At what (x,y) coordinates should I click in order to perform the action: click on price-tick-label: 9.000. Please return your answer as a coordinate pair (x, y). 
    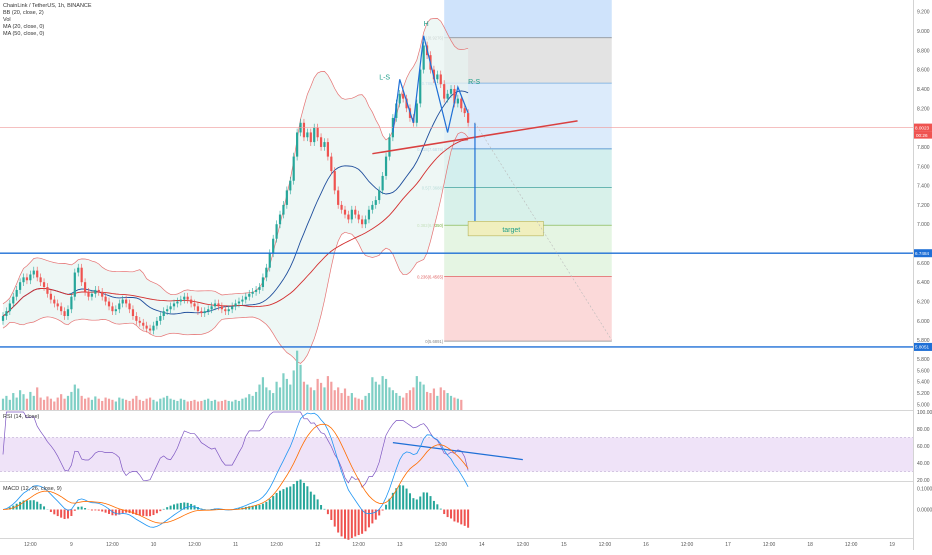
    Looking at the image, I should click on (923, 32).